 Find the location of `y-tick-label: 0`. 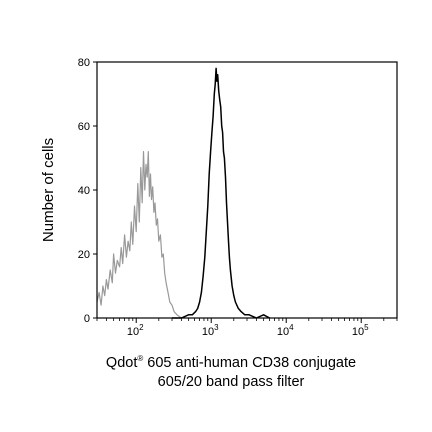

y-tick-label: 0 is located at coordinates (87, 319).